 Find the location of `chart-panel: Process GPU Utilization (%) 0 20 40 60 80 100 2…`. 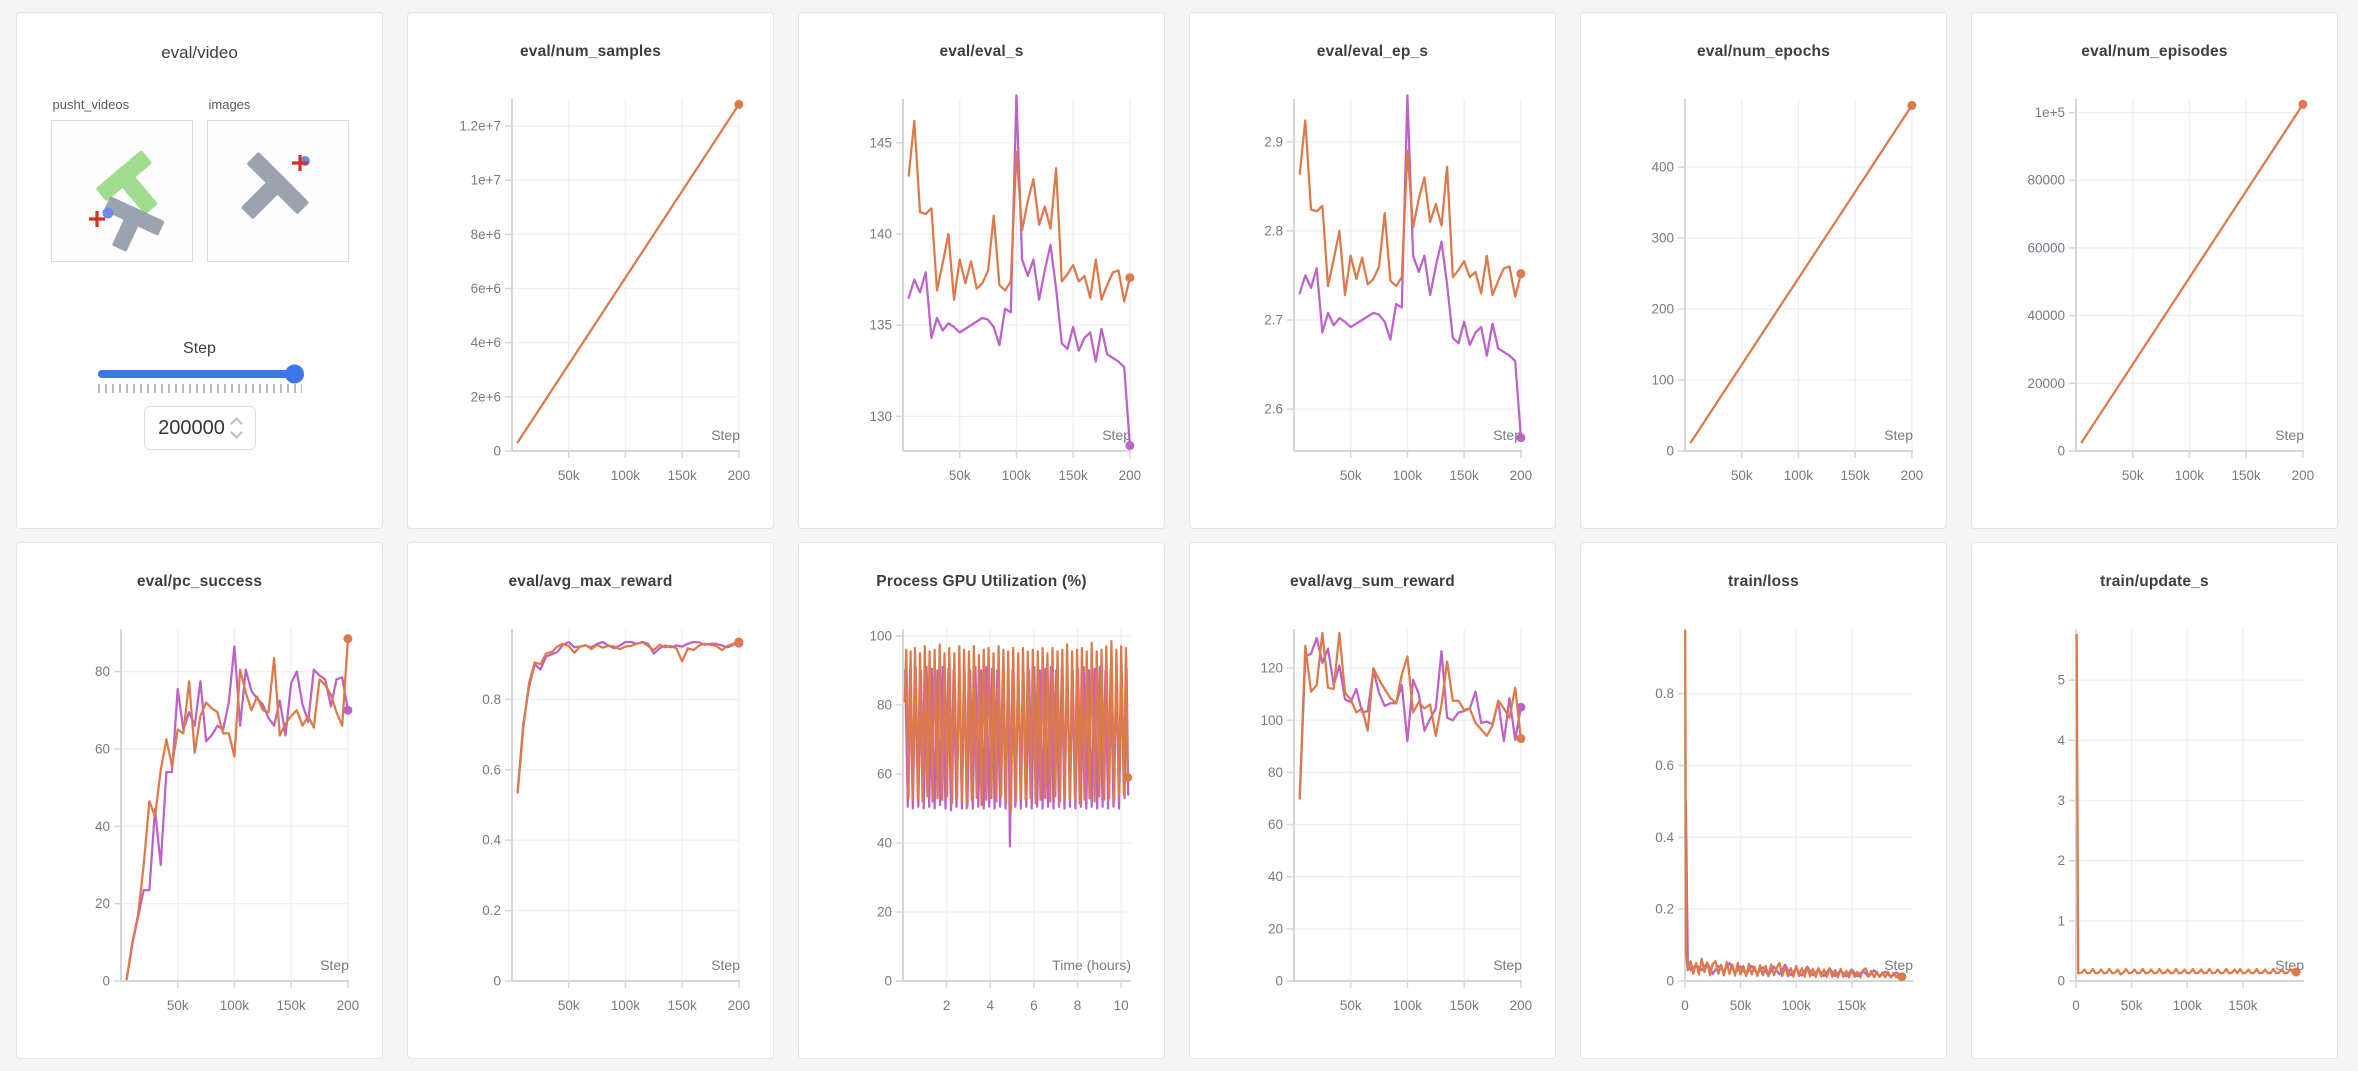

chart-panel: Process GPU Utilization (%) 0 20 40 60 80 100 2… is located at coordinates (981, 800).